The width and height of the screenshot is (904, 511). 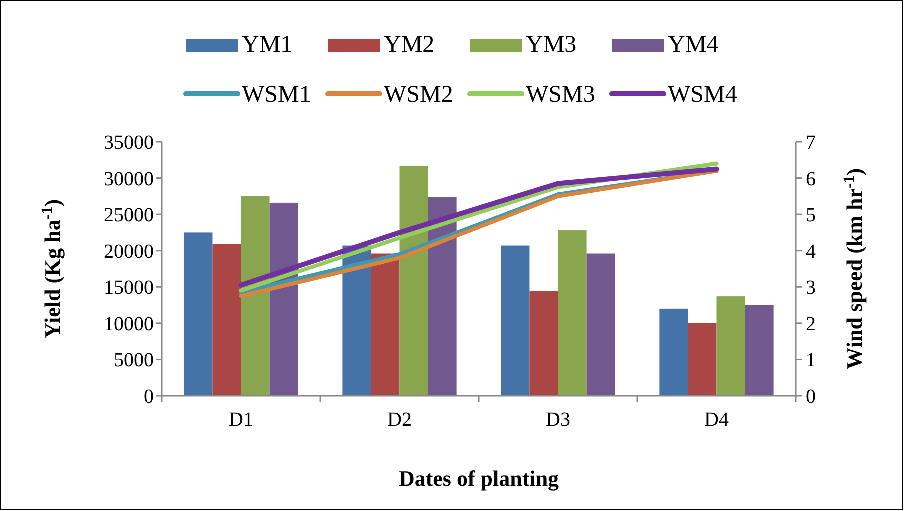 I want to click on x-tick-label: D2, so click(x=400, y=420).